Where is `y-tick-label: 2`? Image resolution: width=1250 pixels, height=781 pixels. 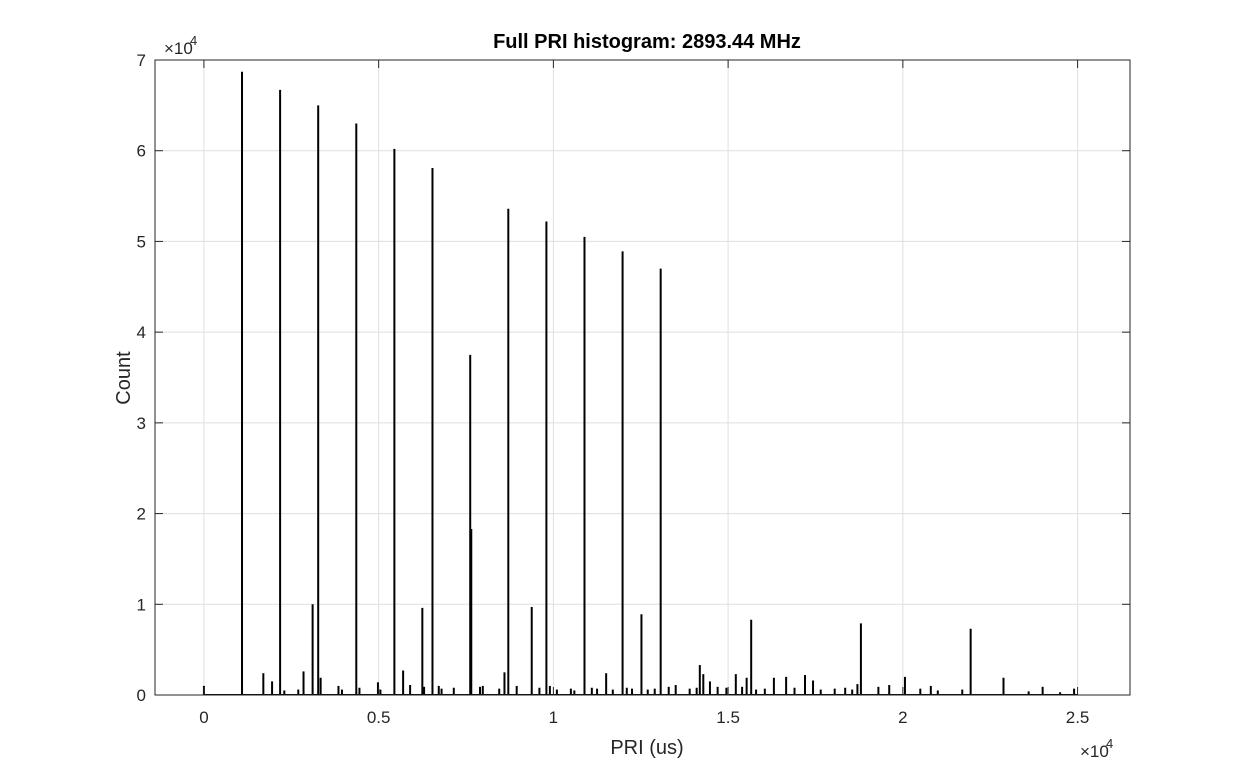
y-tick-label: 2 is located at coordinates (141, 514).